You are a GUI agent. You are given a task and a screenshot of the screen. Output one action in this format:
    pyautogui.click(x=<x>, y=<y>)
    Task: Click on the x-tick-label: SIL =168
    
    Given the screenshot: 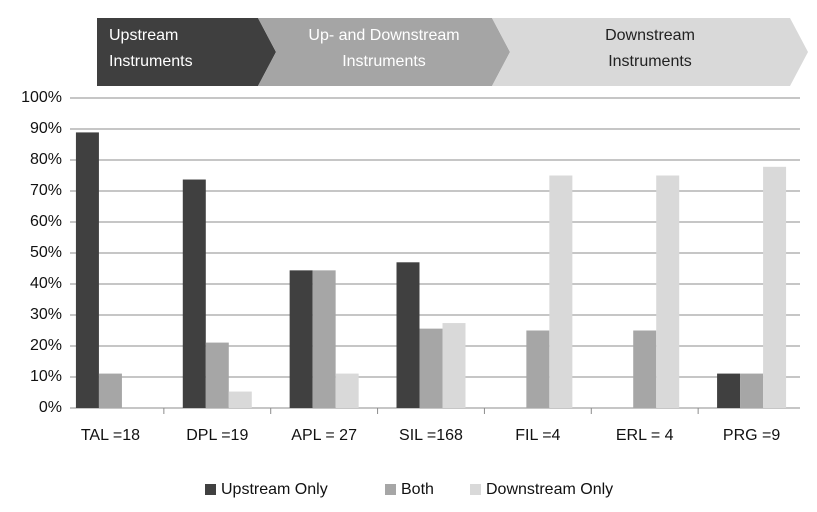 What is the action you would take?
    pyautogui.click(x=431, y=435)
    